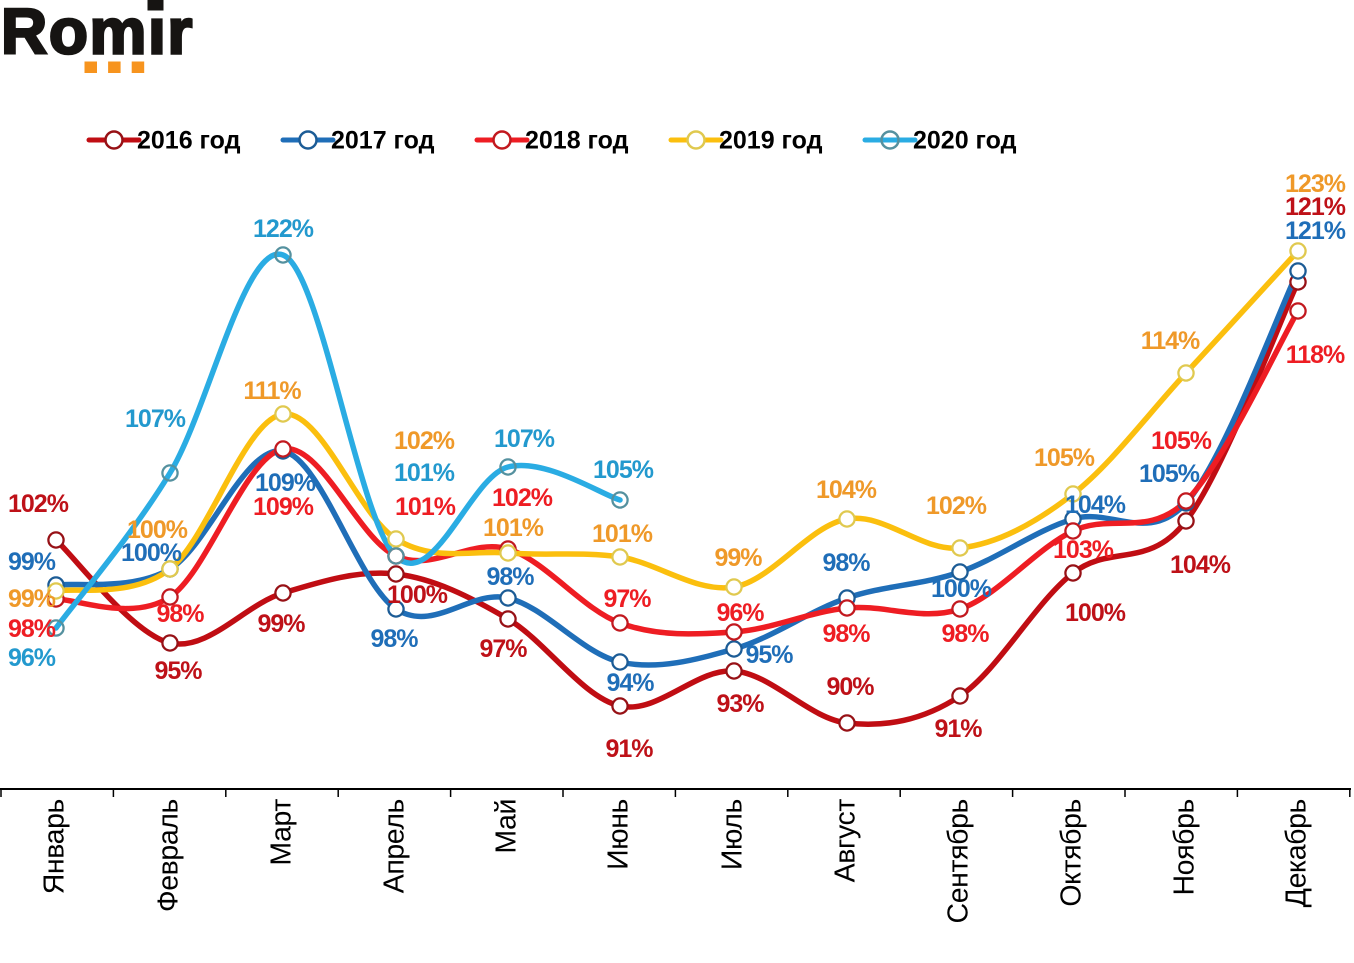 The width and height of the screenshot is (1354, 963). What do you see at coordinates (959, 861) in the screenshot?
I see `svg-text: Сентябрь` at bounding box center [959, 861].